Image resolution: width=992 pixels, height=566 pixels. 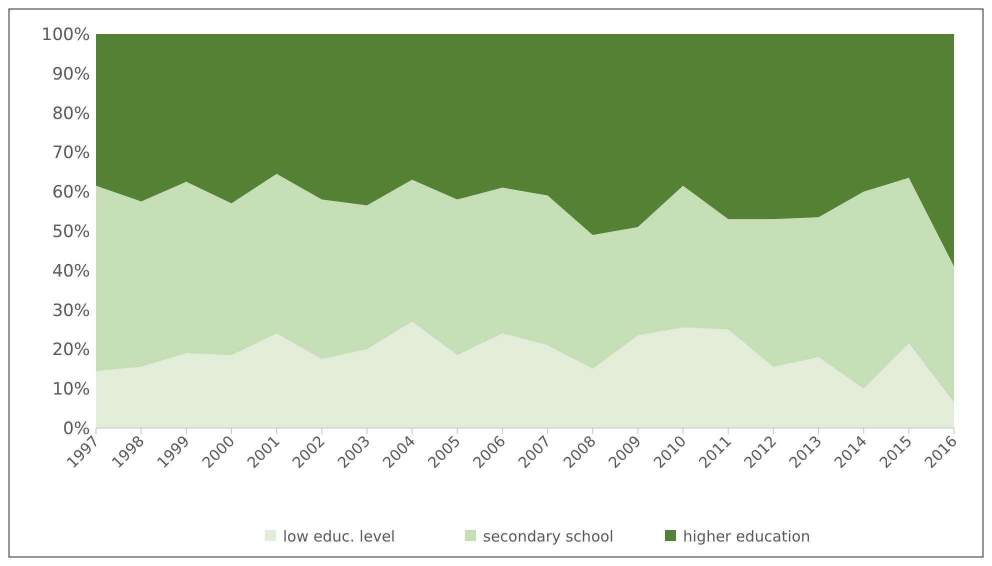 I want to click on y-tick-label: 80%, so click(x=71, y=114).